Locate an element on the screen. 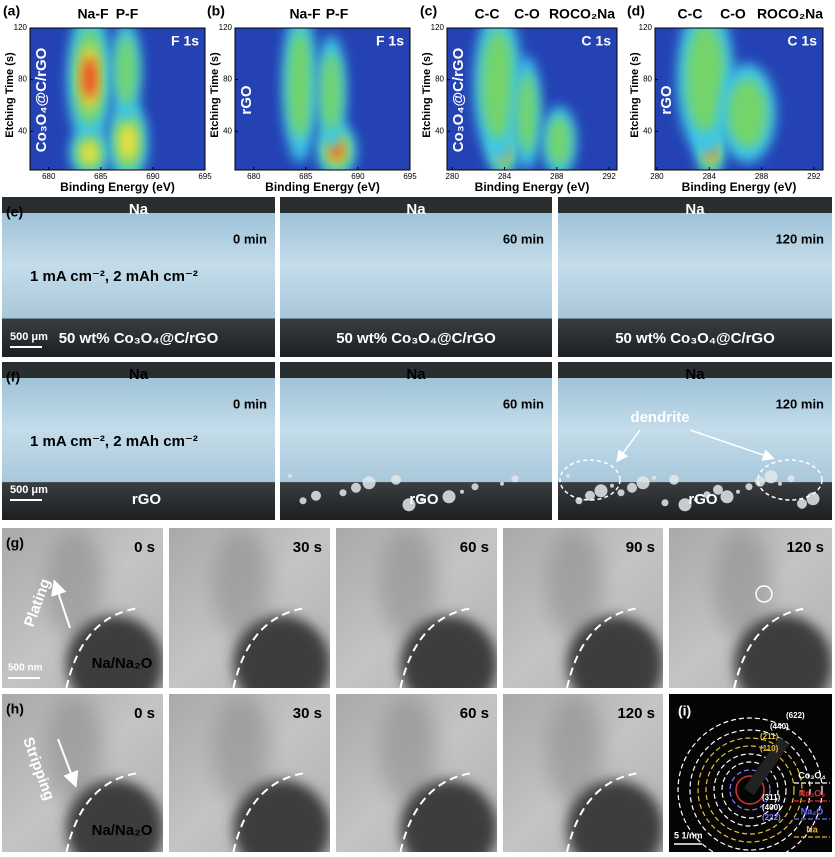 This screenshot has height=857, width=835. time-label: 60 s is located at coordinates (474, 713).